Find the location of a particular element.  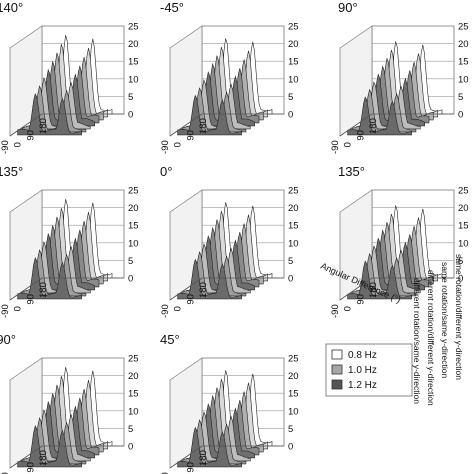

category-label-1: same rotation/different y-direction is located at coordinates (459, 317).